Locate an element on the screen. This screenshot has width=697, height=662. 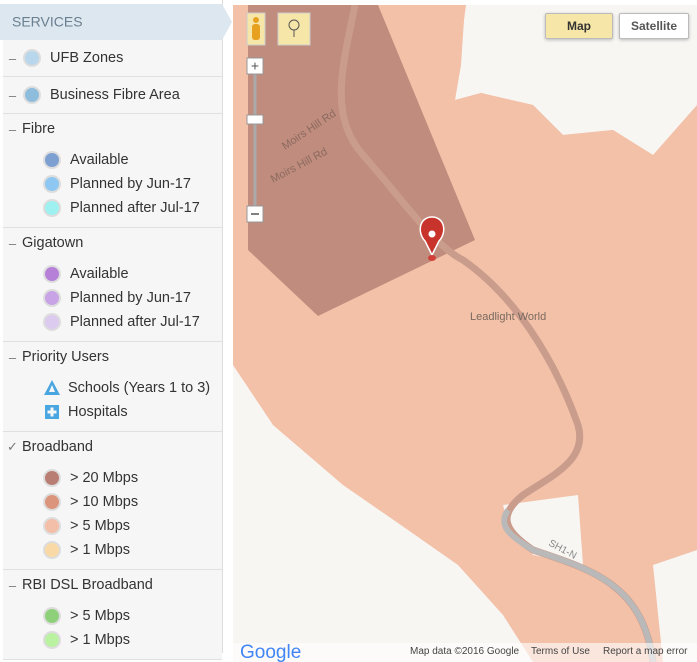
school-glyph is located at coordinates (52, 387).